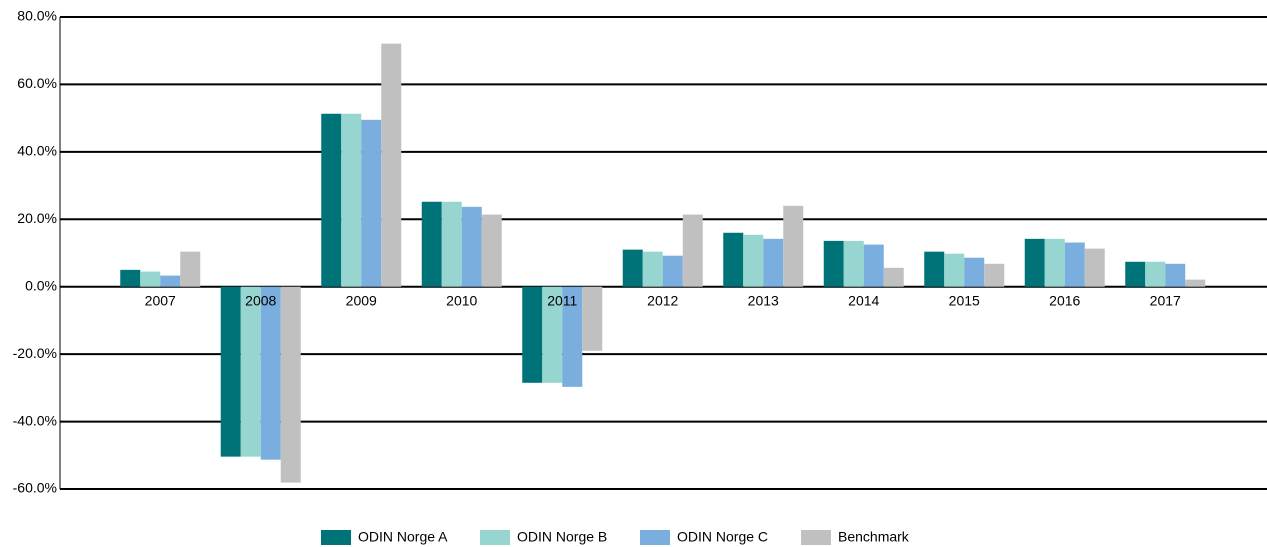 This screenshot has width=1267, height=547. What do you see at coordinates (763, 300) in the screenshot?
I see `x-tick-label: 2013` at bounding box center [763, 300].